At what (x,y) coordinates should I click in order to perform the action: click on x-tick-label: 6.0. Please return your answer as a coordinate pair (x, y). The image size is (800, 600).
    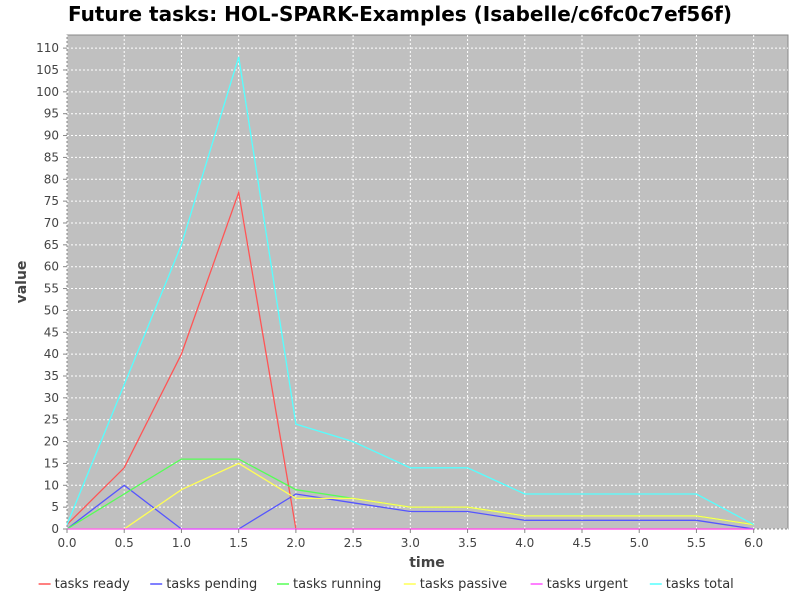
    Looking at the image, I should click on (753, 543).